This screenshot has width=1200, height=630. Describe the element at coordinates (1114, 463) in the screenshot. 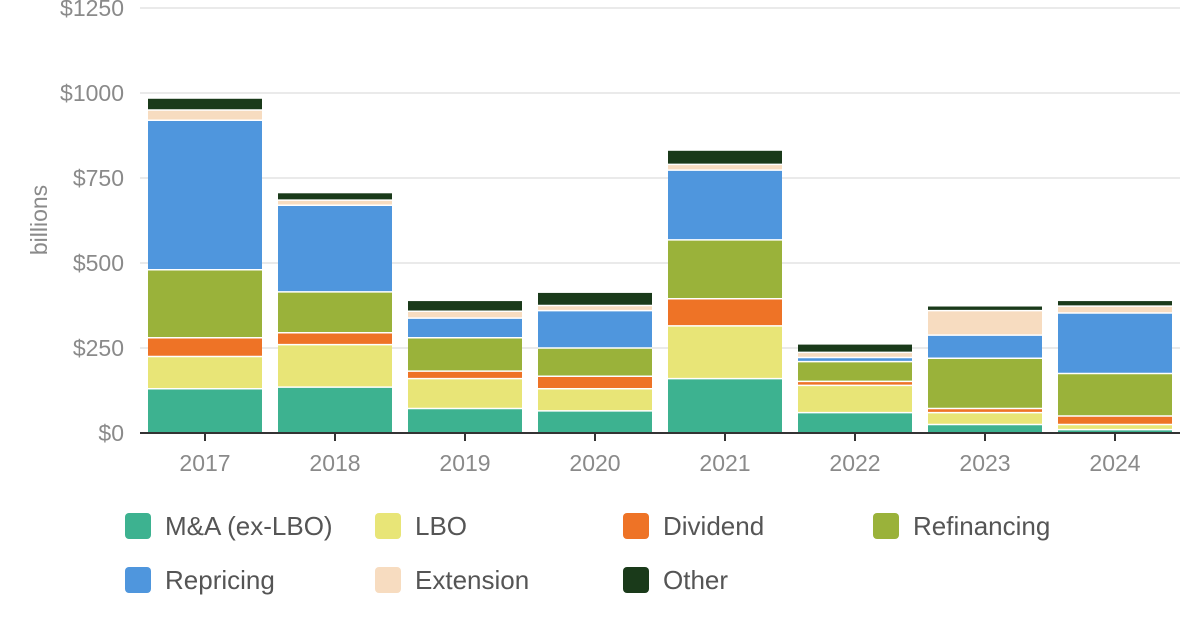

I see `x-tick-label: 2024` at that location.